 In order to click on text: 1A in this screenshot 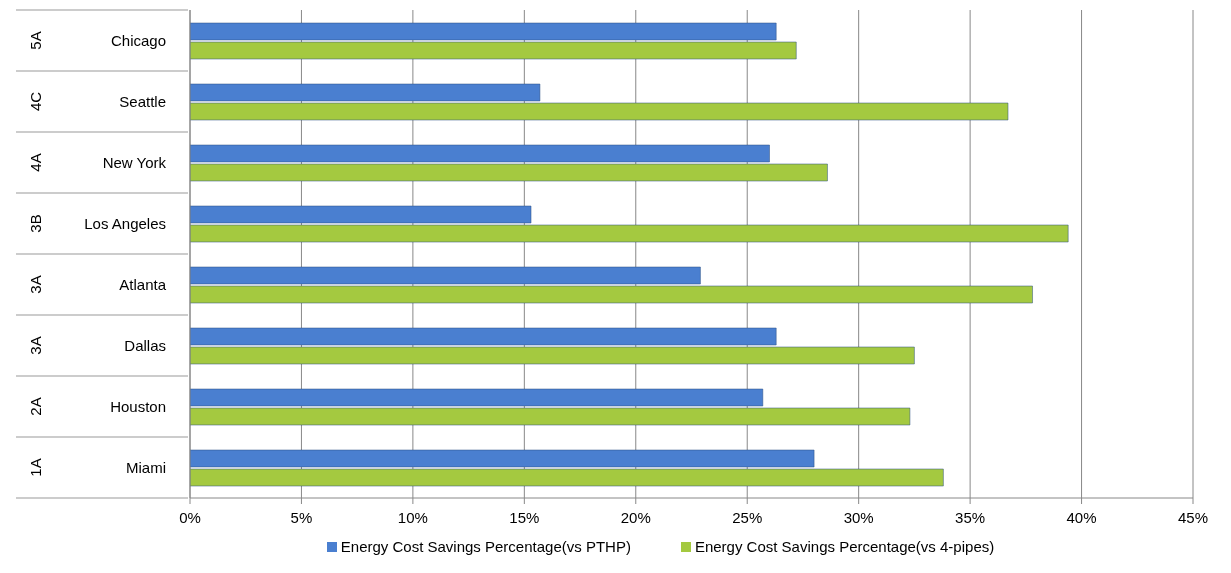, I will do `click(35, 467)`.